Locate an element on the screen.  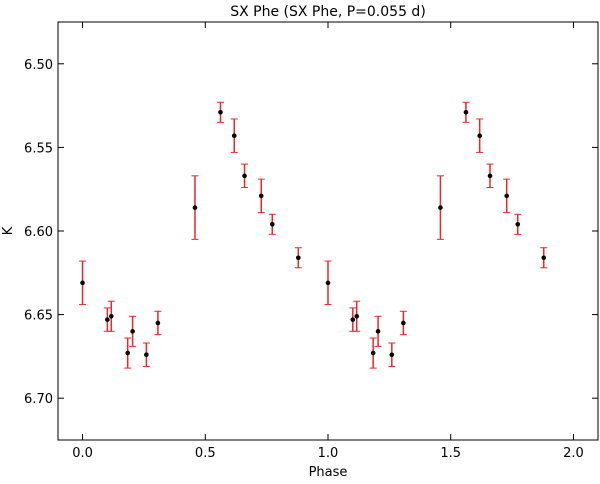
y-tick-label: 6.55 is located at coordinates (38, 148).